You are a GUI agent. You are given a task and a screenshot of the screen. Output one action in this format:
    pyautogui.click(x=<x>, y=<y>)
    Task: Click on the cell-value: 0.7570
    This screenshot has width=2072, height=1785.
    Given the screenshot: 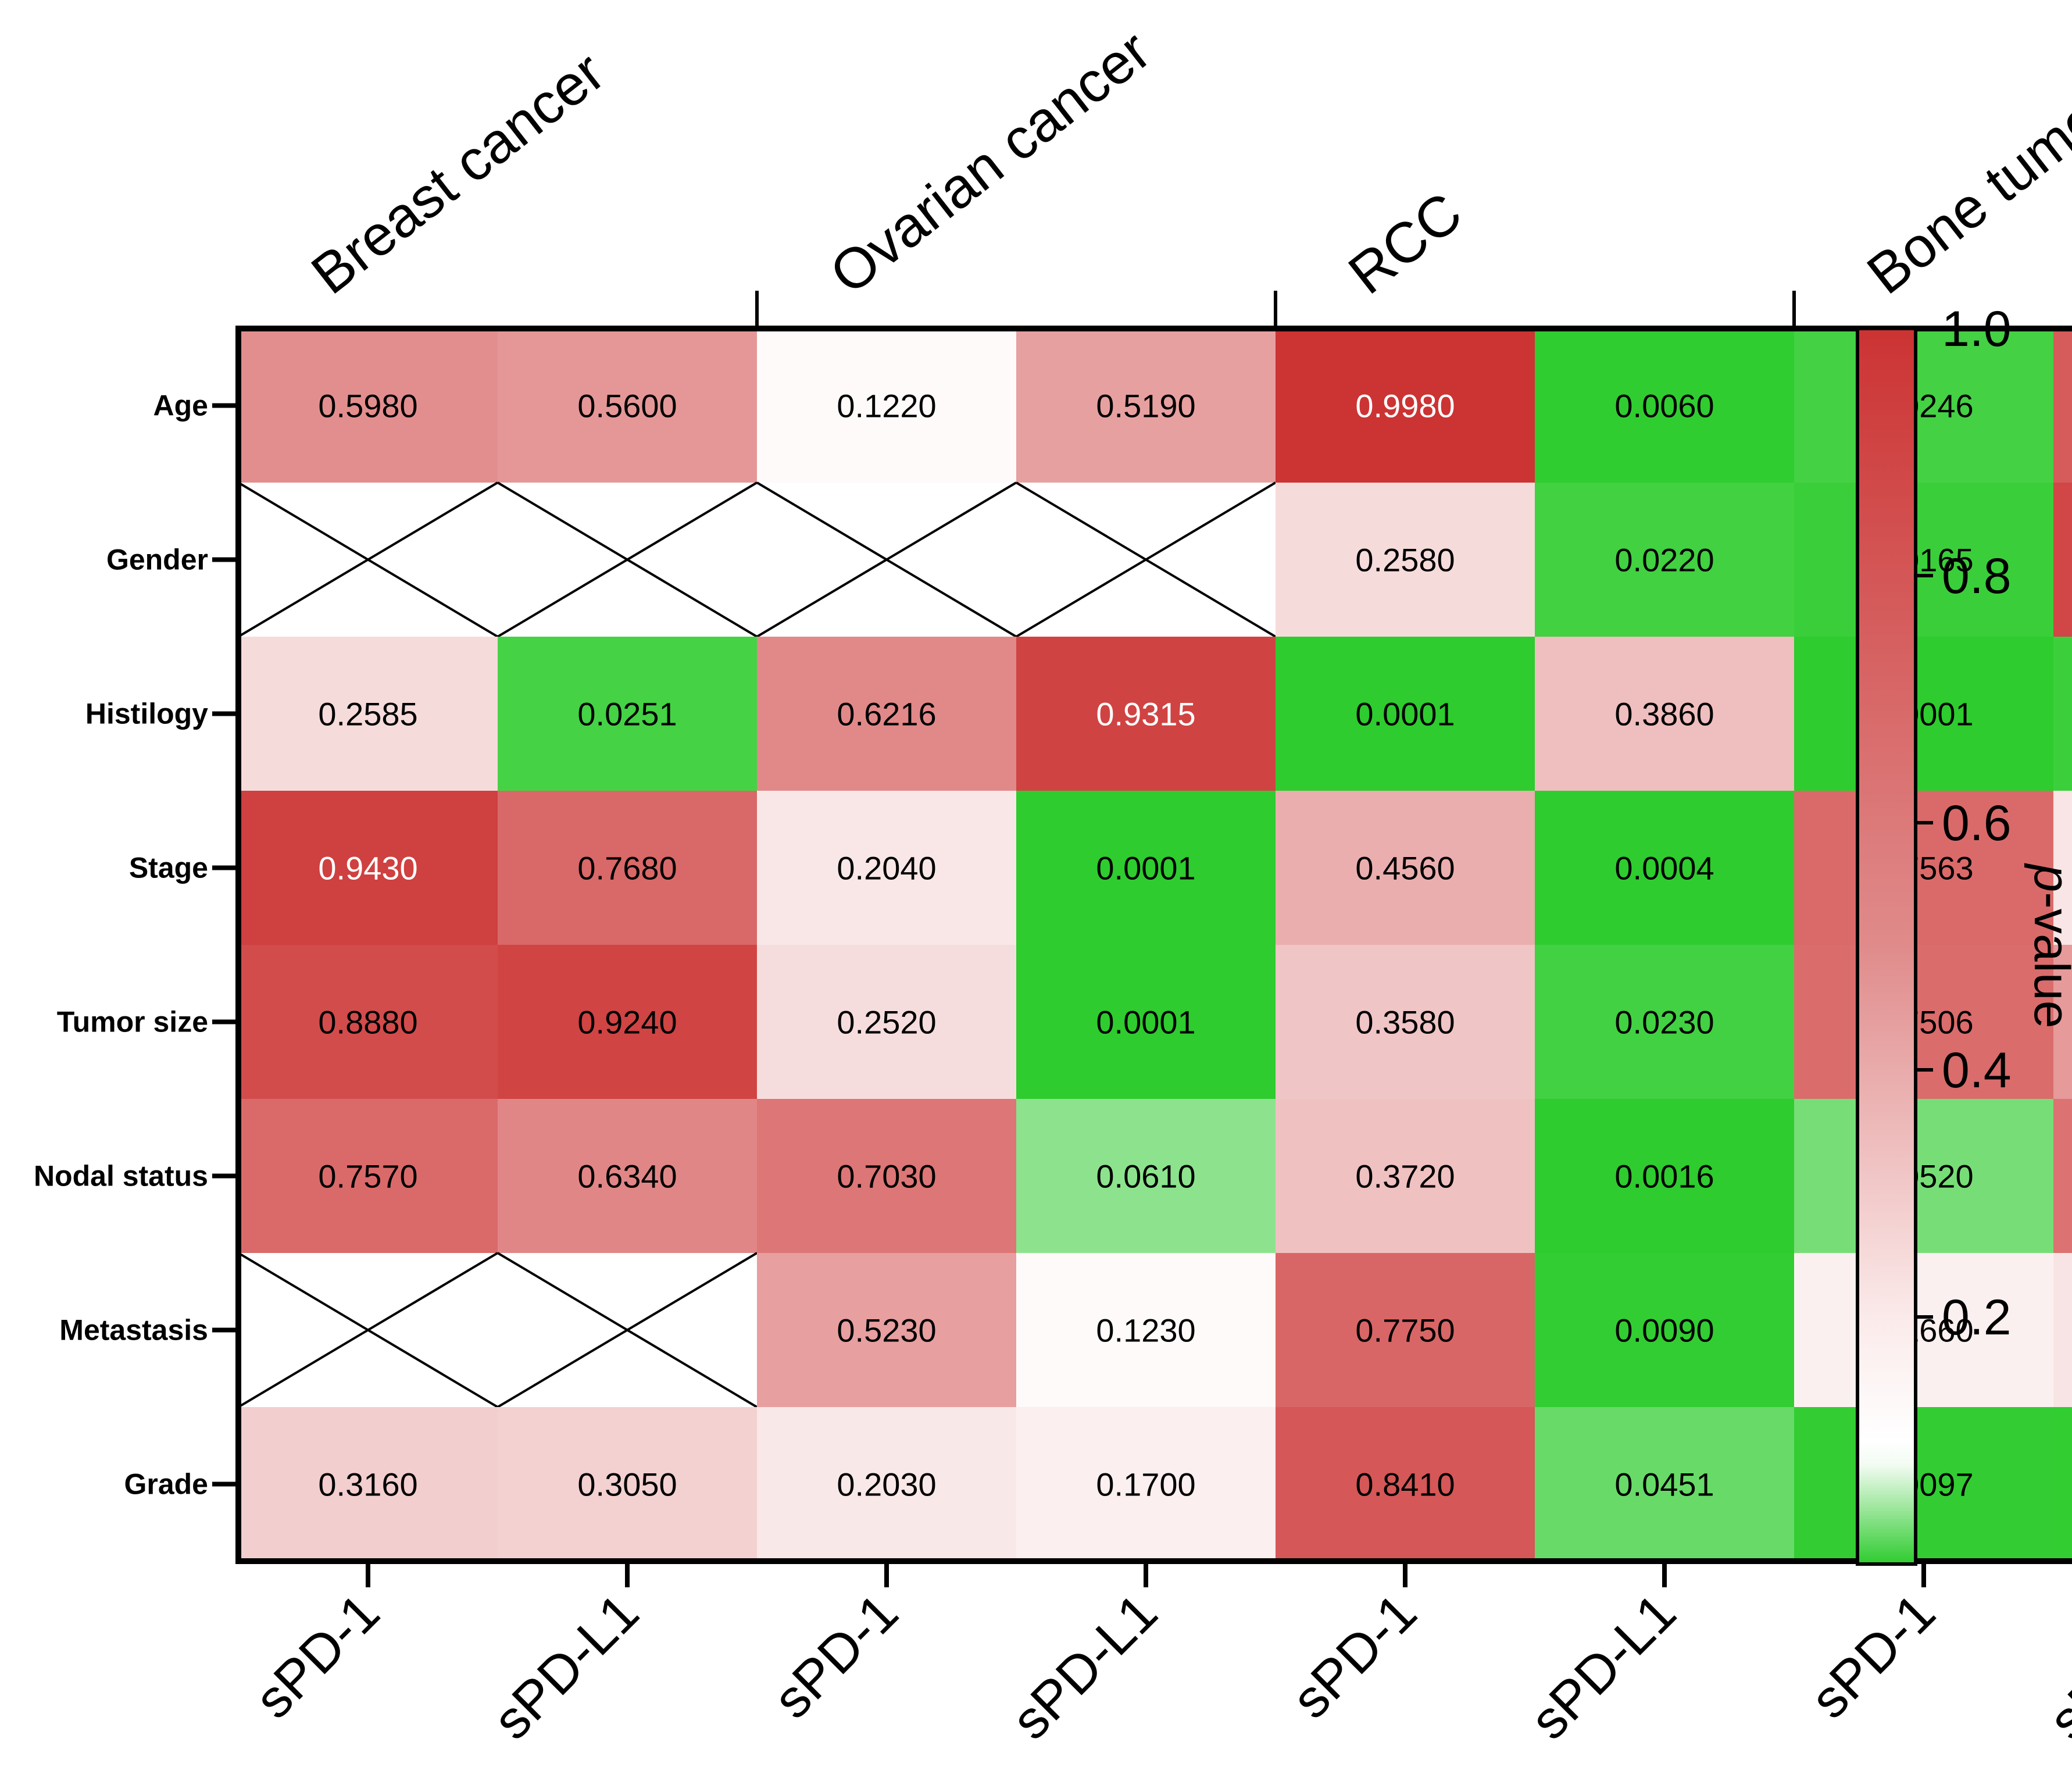 What is the action you would take?
    pyautogui.click(x=367, y=1177)
    